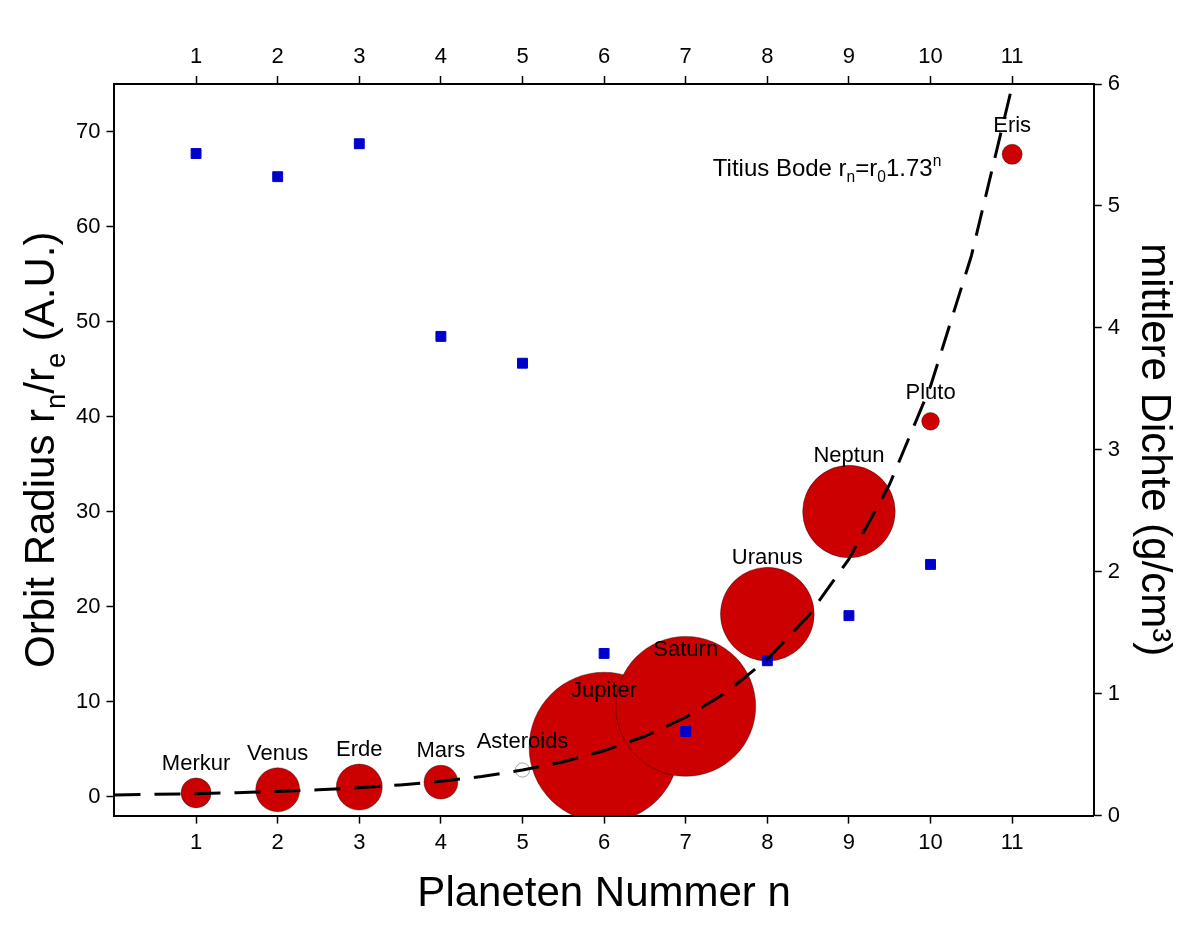 This screenshot has height=928, width=1197. What do you see at coordinates (1114, 692) in the screenshot?
I see `y2-tick-label: 1` at bounding box center [1114, 692].